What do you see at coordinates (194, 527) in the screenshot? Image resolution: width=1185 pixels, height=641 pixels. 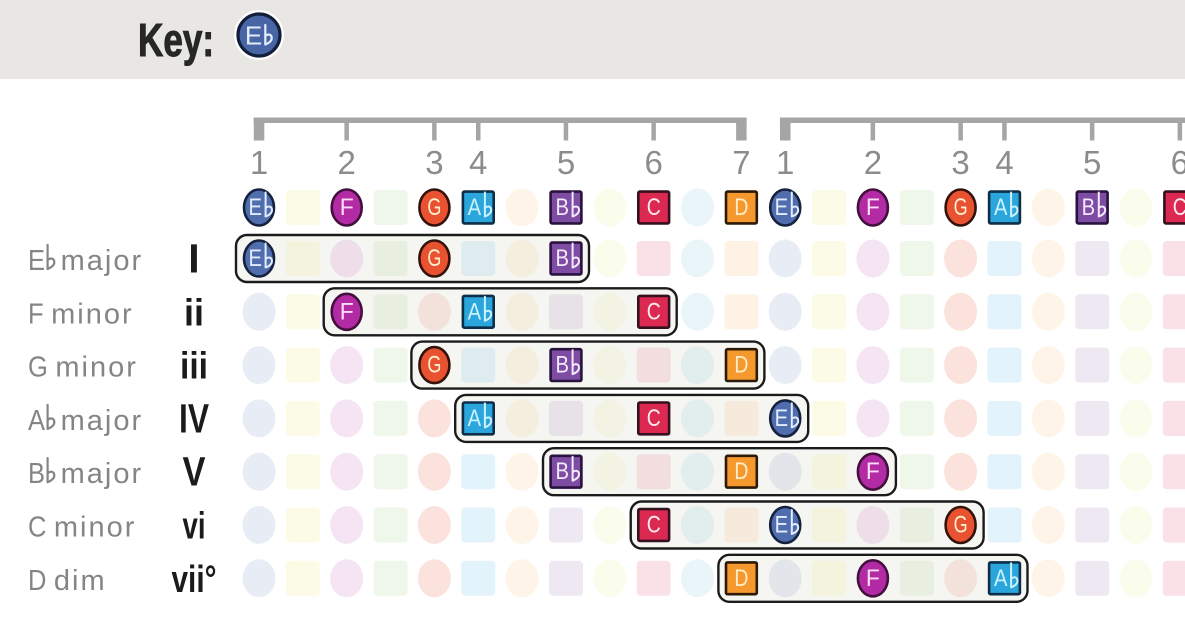 I see `svg-text: vi` at bounding box center [194, 527].